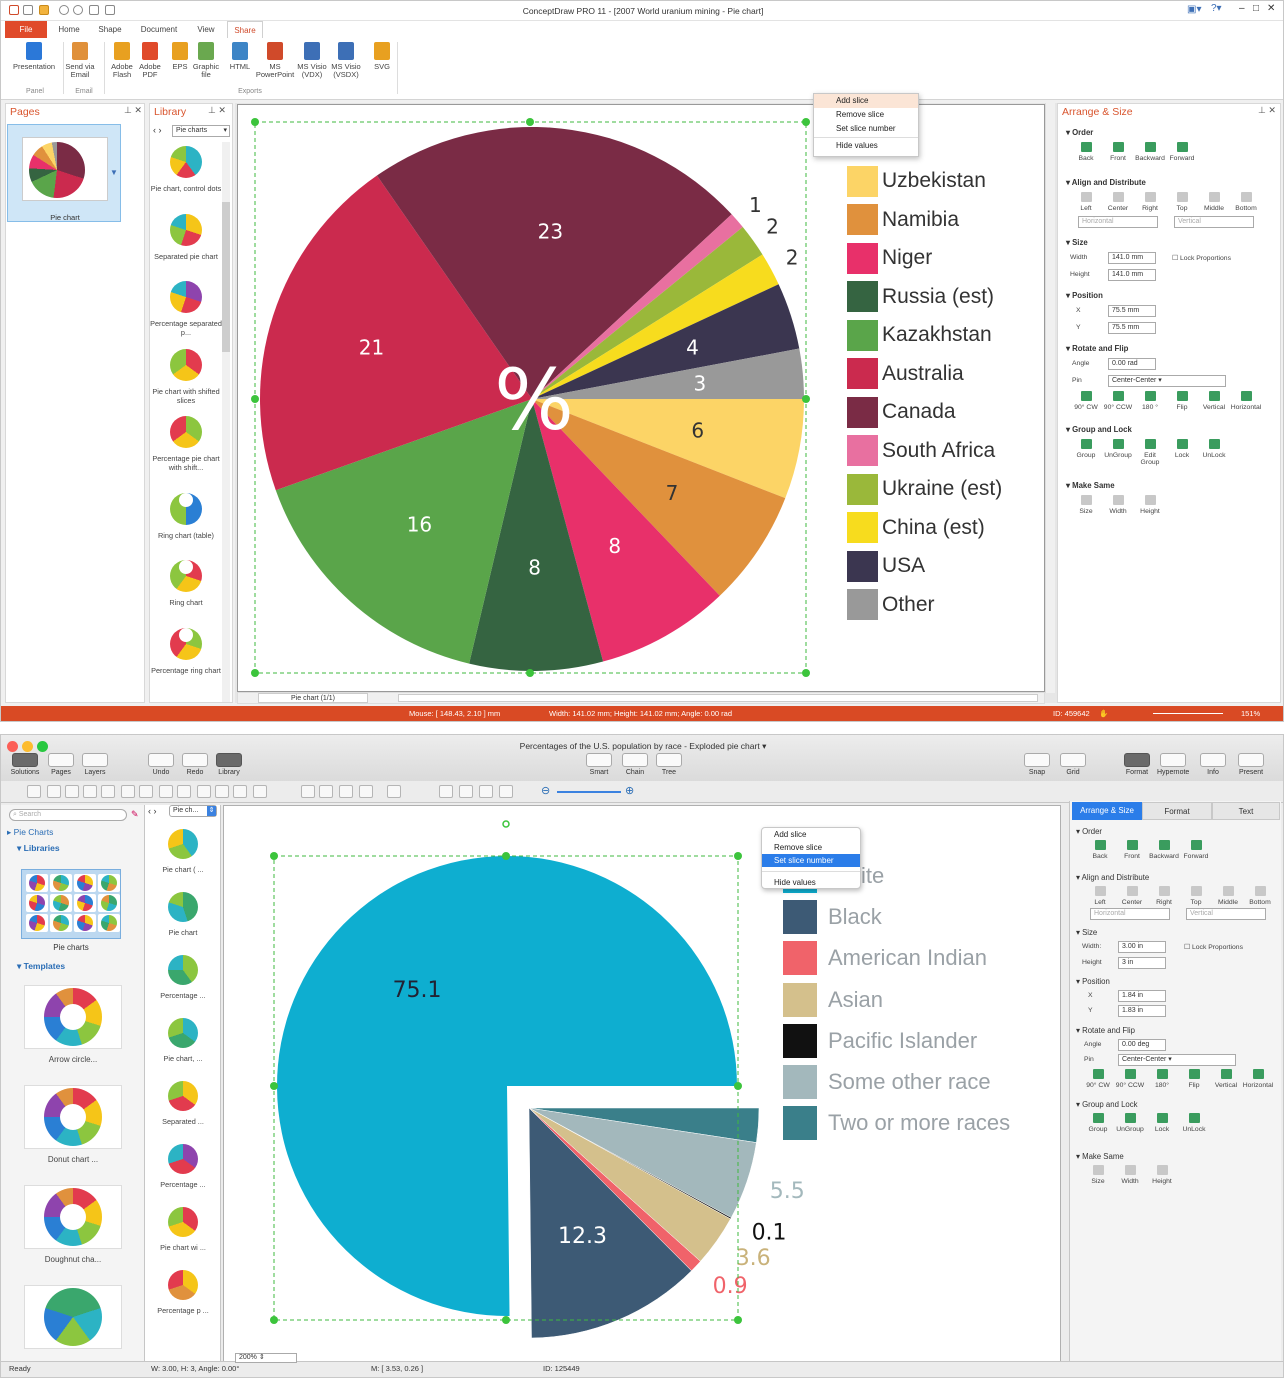 The image size is (1284, 1378). Describe the element at coordinates (186, 176) in the screenshot. I see `library-item: Pie chart, control dots` at that location.